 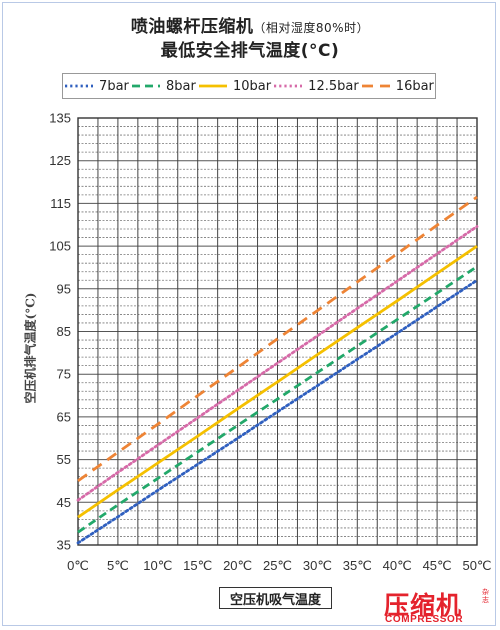 What do you see at coordinates (60, 160) in the screenshot?
I see `y-tick-label: 125` at bounding box center [60, 160].